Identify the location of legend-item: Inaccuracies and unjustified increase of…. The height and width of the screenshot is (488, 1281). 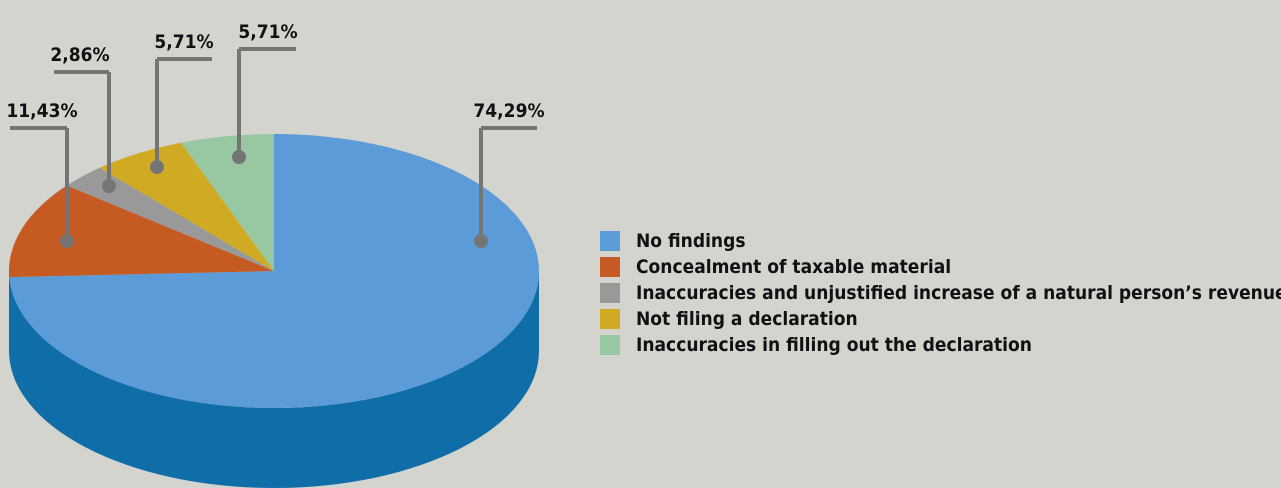
(940, 293).